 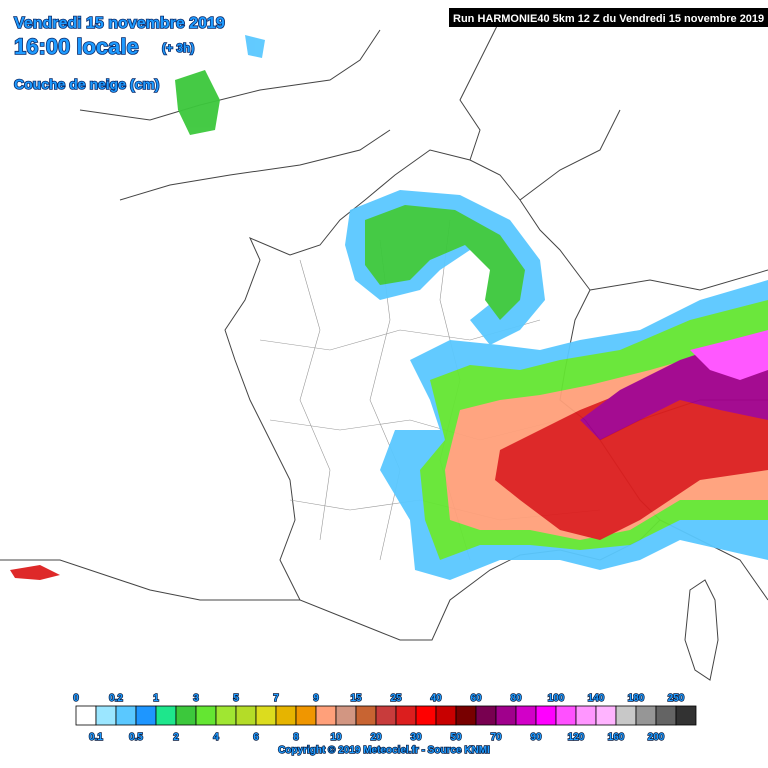 What do you see at coordinates (576, 737) in the screenshot?
I see `legend-label: 120` at bounding box center [576, 737].